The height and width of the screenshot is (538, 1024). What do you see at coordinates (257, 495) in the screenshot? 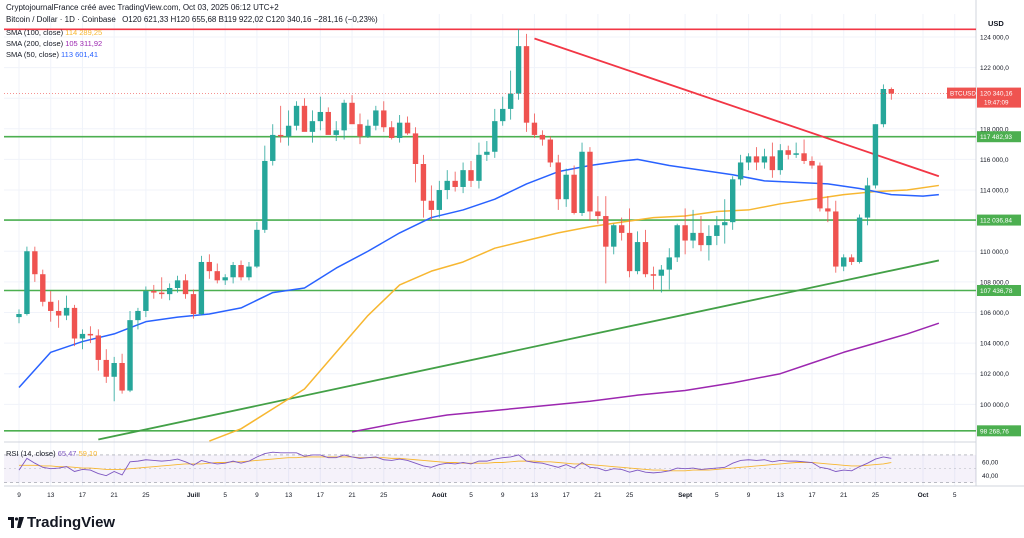
I see `time-tick-label: 9` at bounding box center [257, 495].